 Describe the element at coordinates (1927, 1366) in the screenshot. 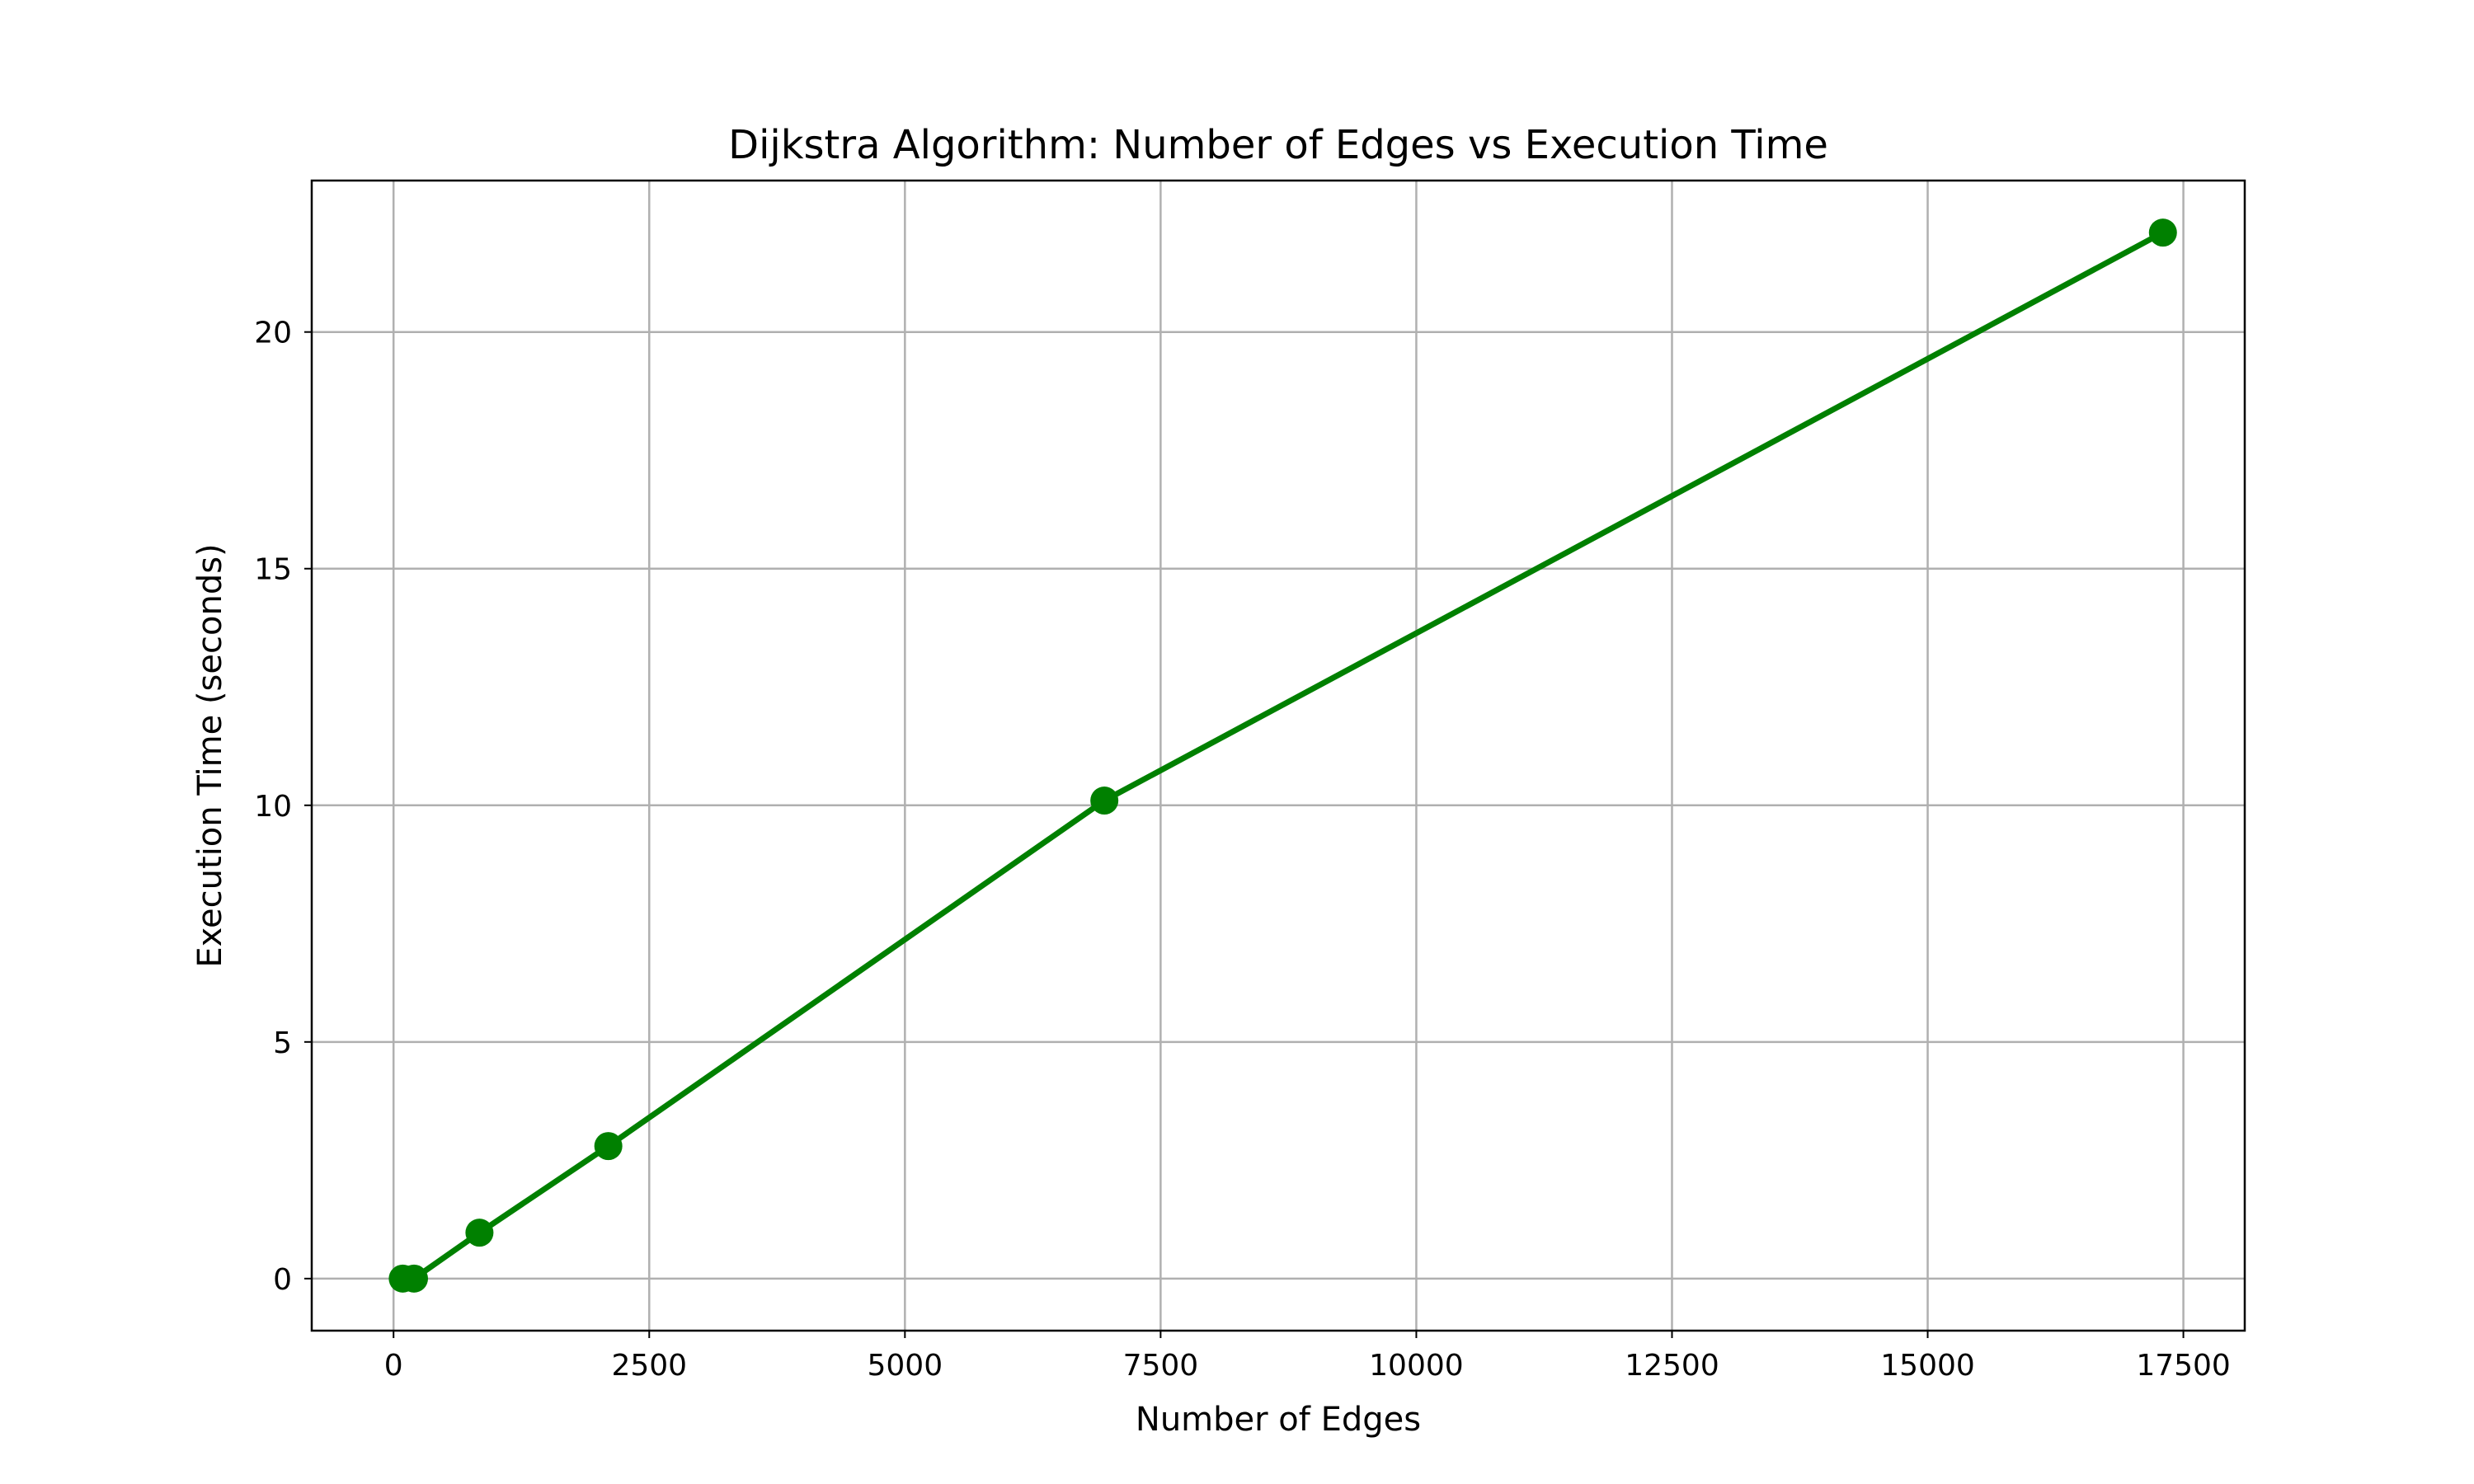

I see `x-tick-label: 15000` at that location.